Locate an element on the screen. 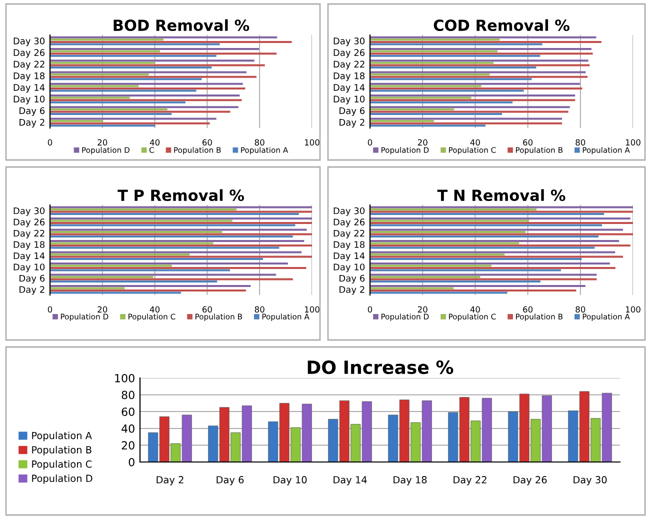  x-tick-label: Day 10 is located at coordinates (290, 481).